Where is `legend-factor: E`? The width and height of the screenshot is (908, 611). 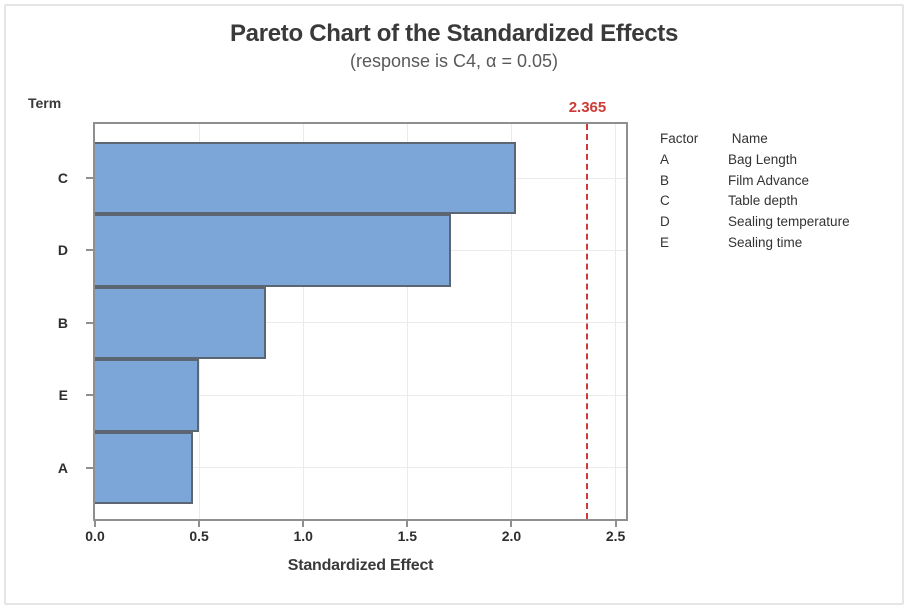
legend-factor: E is located at coordinates (665, 242).